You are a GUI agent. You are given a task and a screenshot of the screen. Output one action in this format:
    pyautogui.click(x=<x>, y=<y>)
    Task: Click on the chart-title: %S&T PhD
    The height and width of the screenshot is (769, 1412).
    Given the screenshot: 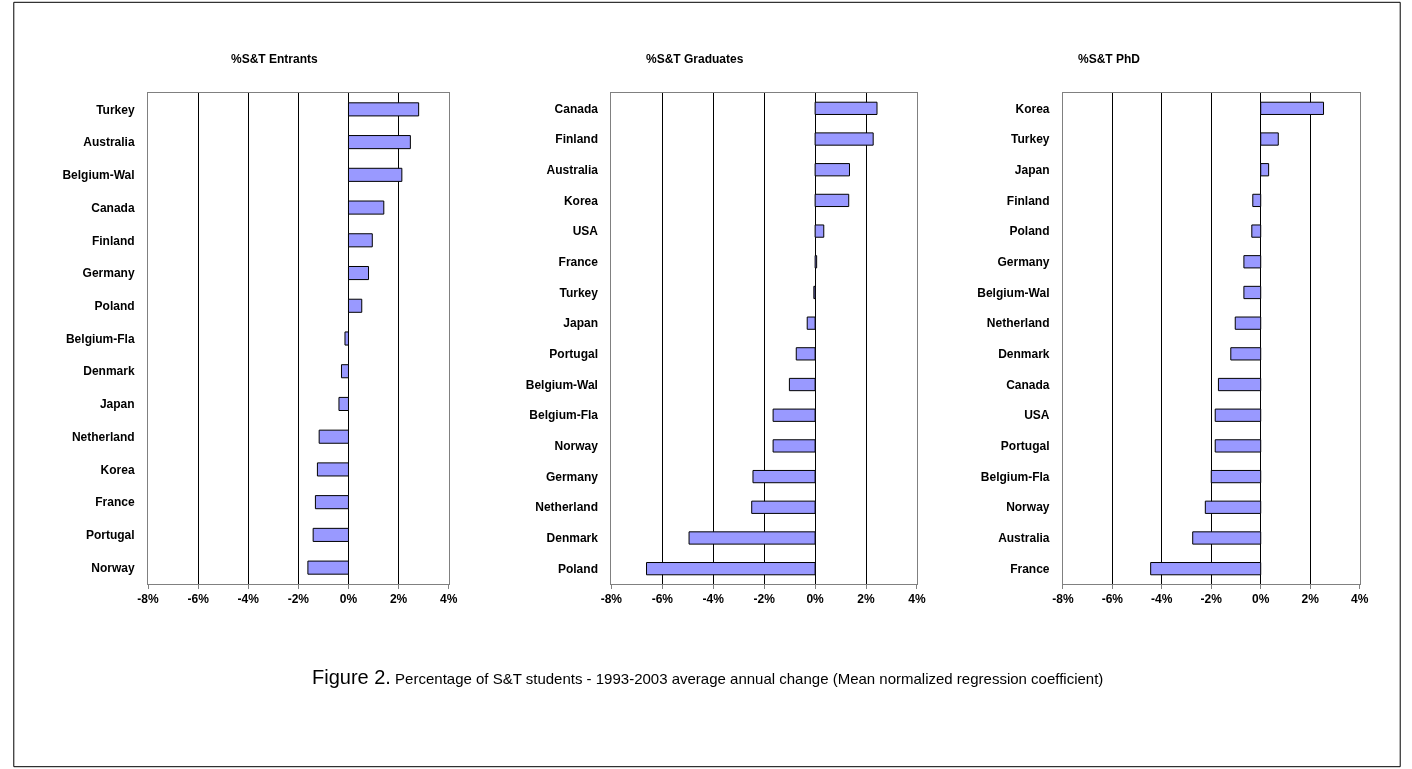 What is the action you would take?
    pyautogui.click(x=1109, y=59)
    